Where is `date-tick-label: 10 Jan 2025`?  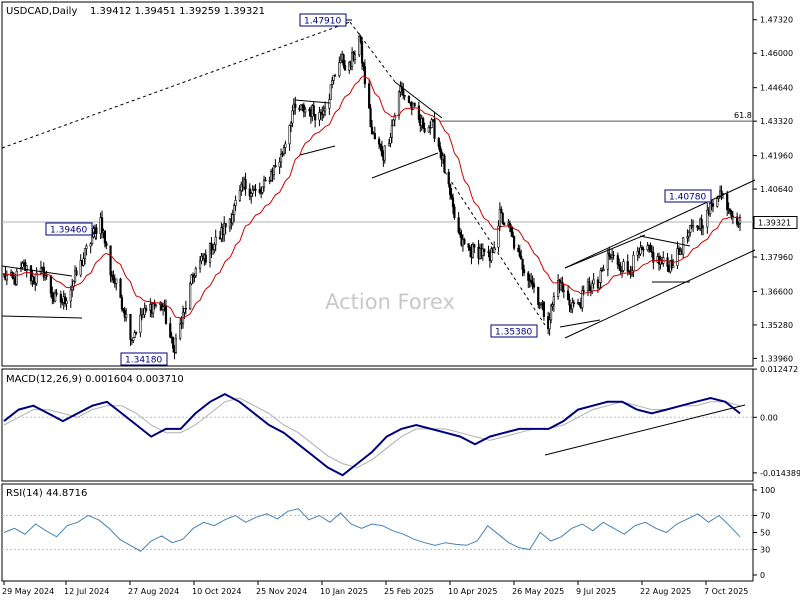 date-tick-label: 10 Jan 2025 is located at coordinates (344, 591).